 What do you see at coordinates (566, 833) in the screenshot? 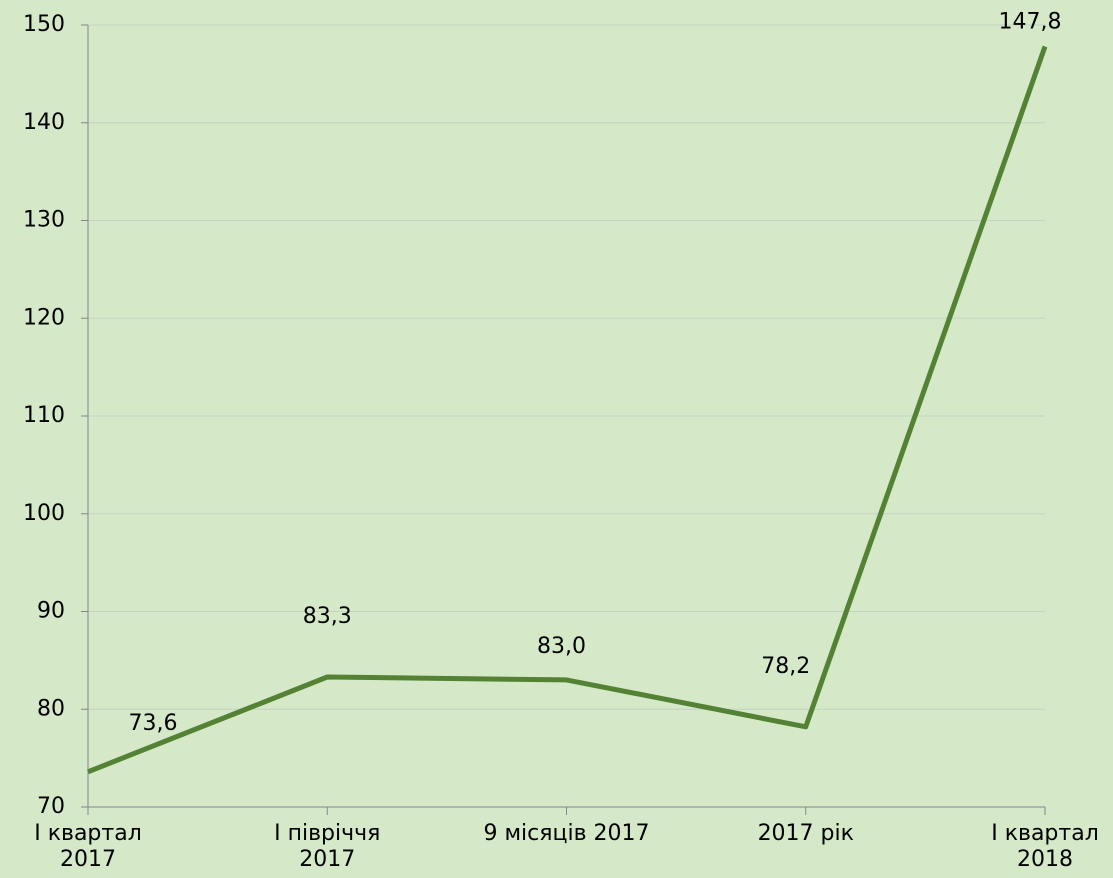
I see `x-tick-label: 9 місяців 2017` at bounding box center [566, 833].